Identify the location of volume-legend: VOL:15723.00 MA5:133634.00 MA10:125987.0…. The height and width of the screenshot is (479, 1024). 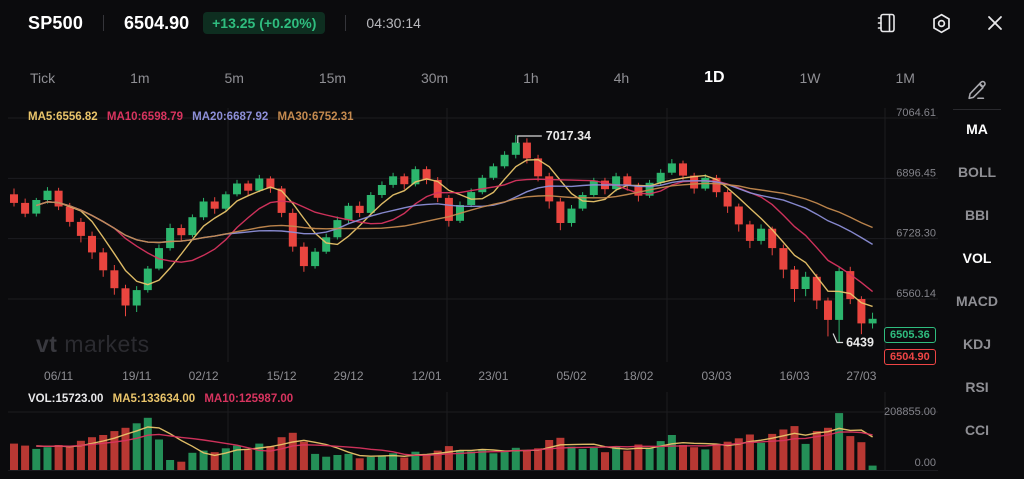
(163, 399).